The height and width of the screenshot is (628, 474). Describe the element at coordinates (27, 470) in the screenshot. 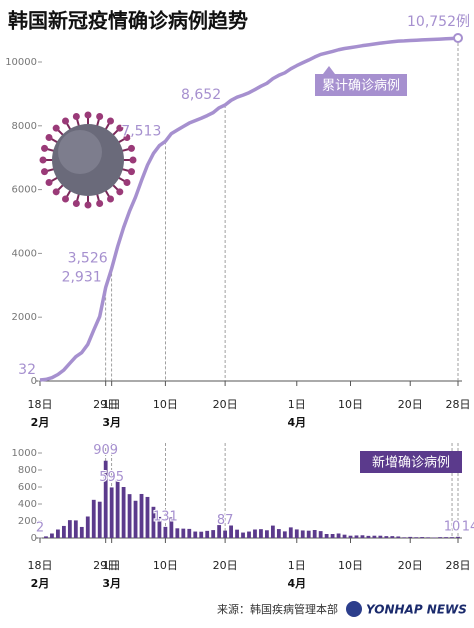

I see `y-tick-label: 800` at that location.